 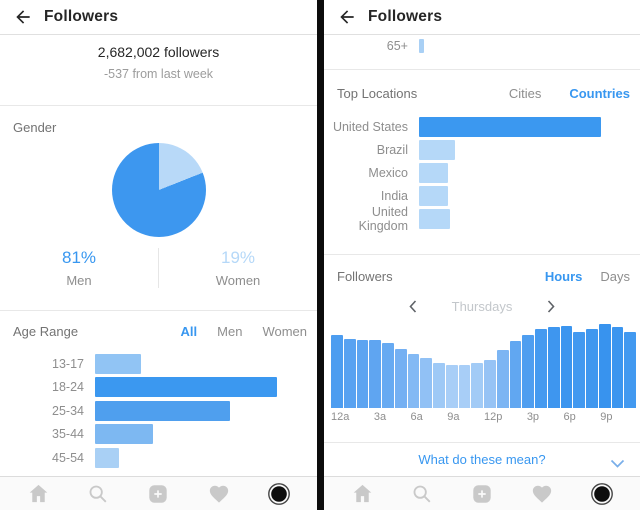 What do you see at coordinates (400, 378) in the screenshot?
I see `hour-bar-5a` at bounding box center [400, 378].